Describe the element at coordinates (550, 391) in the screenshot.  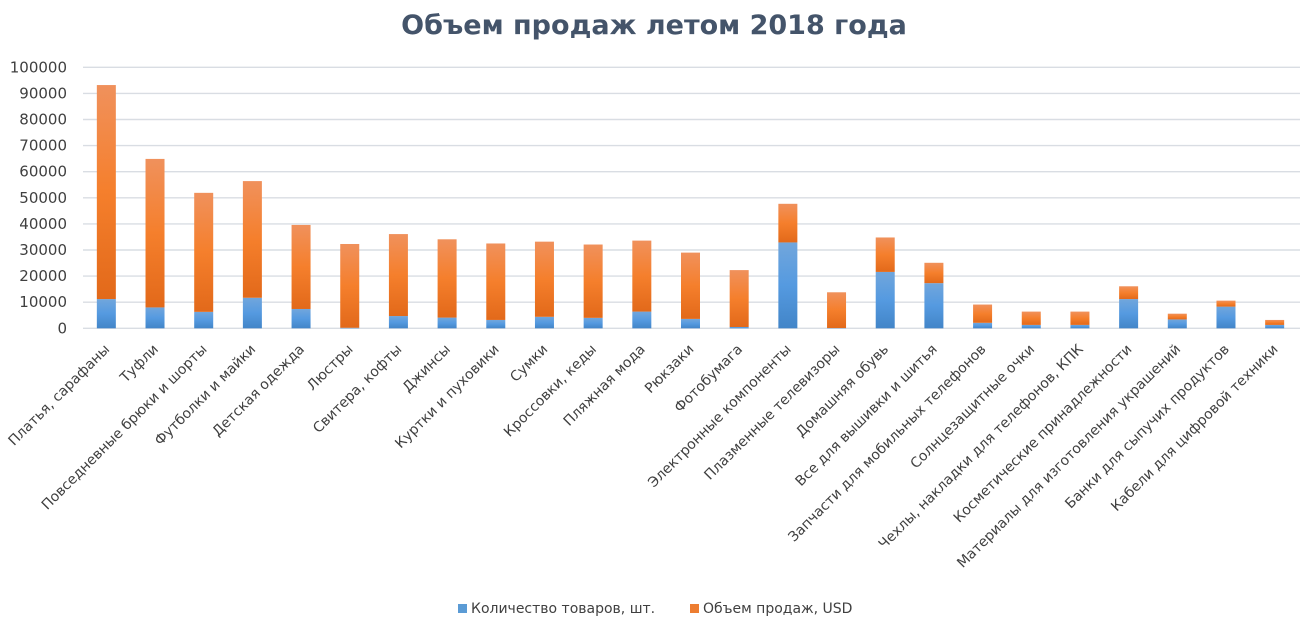
I see `x-tick-label: Кроссовки, кеды` at that location.